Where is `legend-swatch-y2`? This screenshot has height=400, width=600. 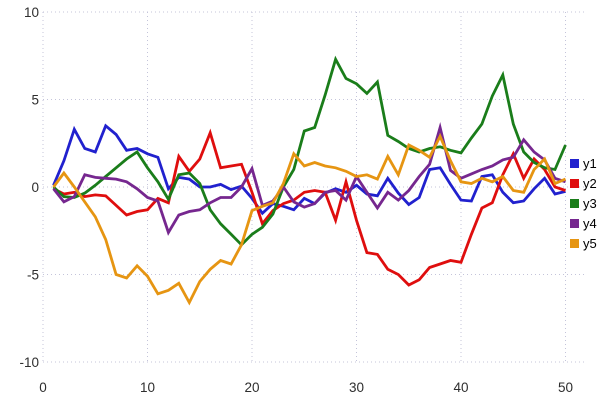 legend-swatch-y2 is located at coordinates (574, 183).